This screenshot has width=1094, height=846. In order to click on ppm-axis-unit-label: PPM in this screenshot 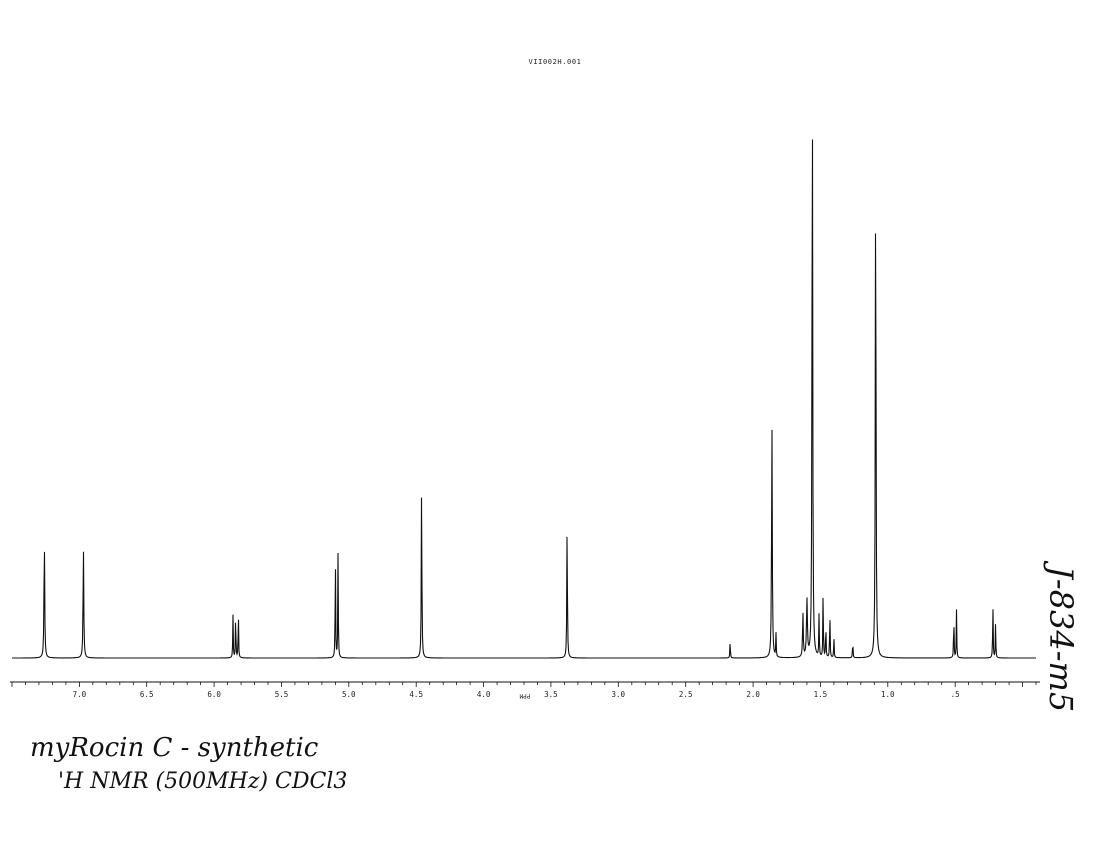, I will do `click(524, 695)`.